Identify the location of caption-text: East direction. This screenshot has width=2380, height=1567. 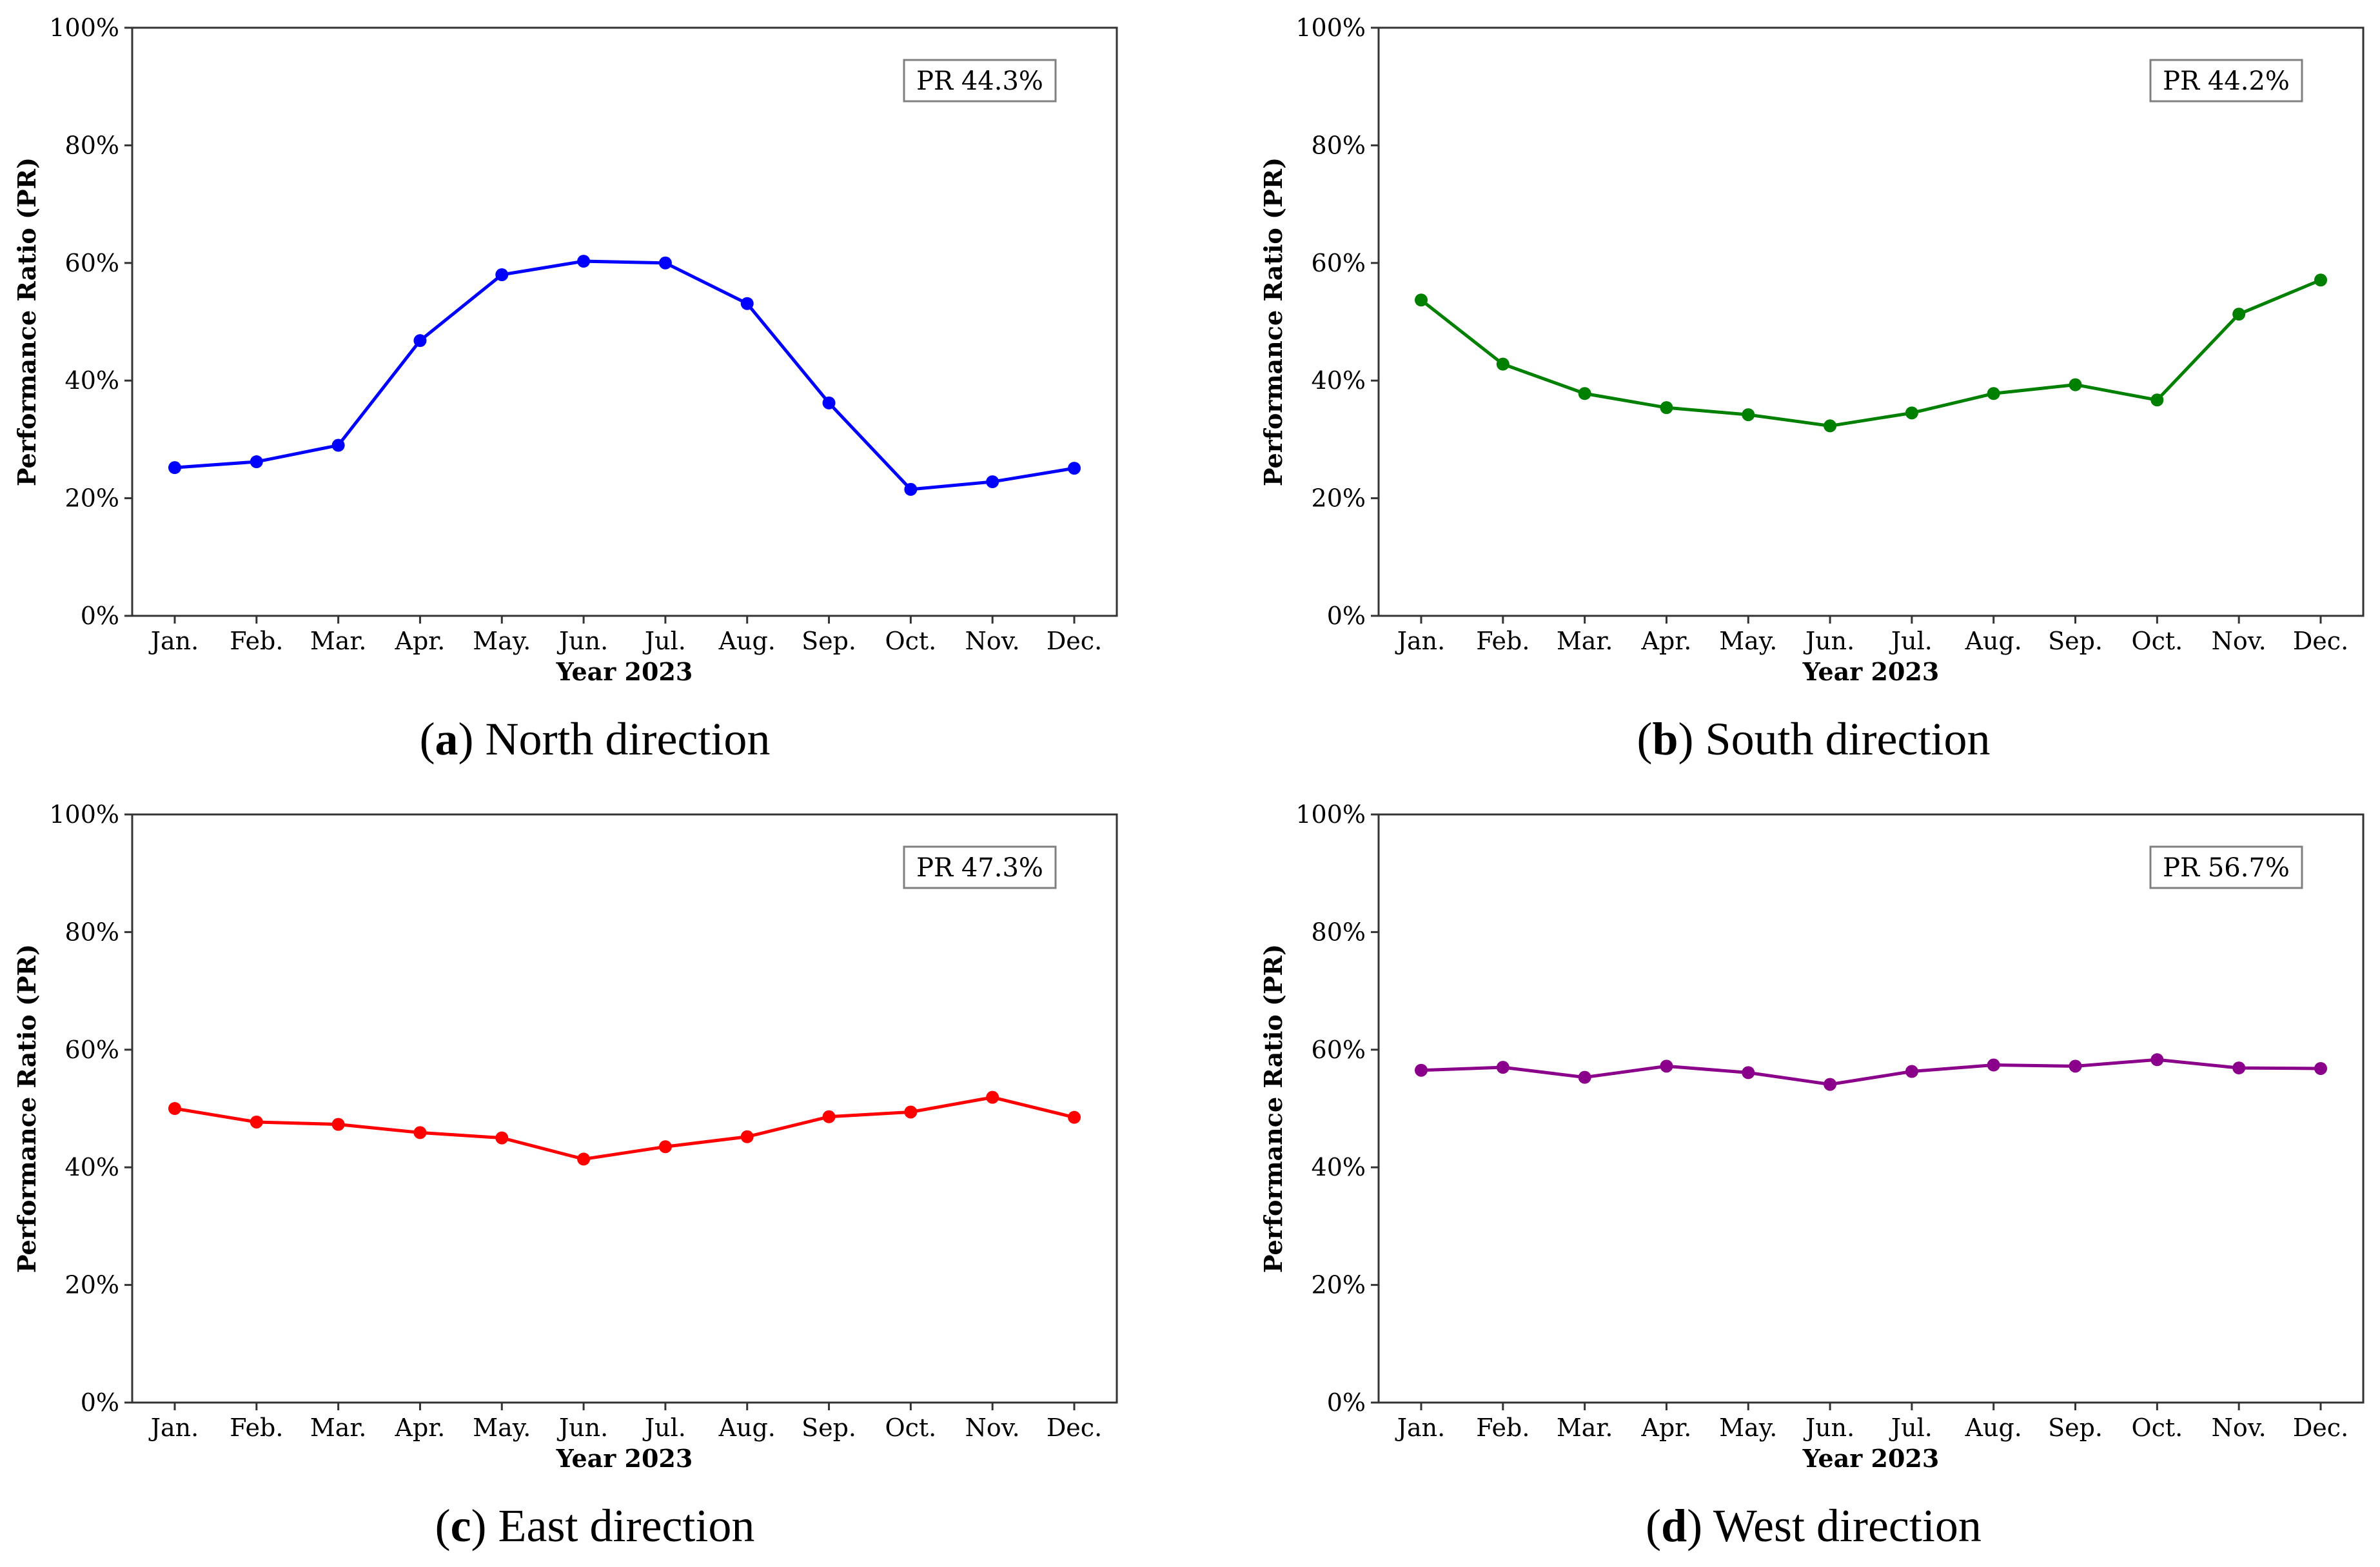
(626, 1526).